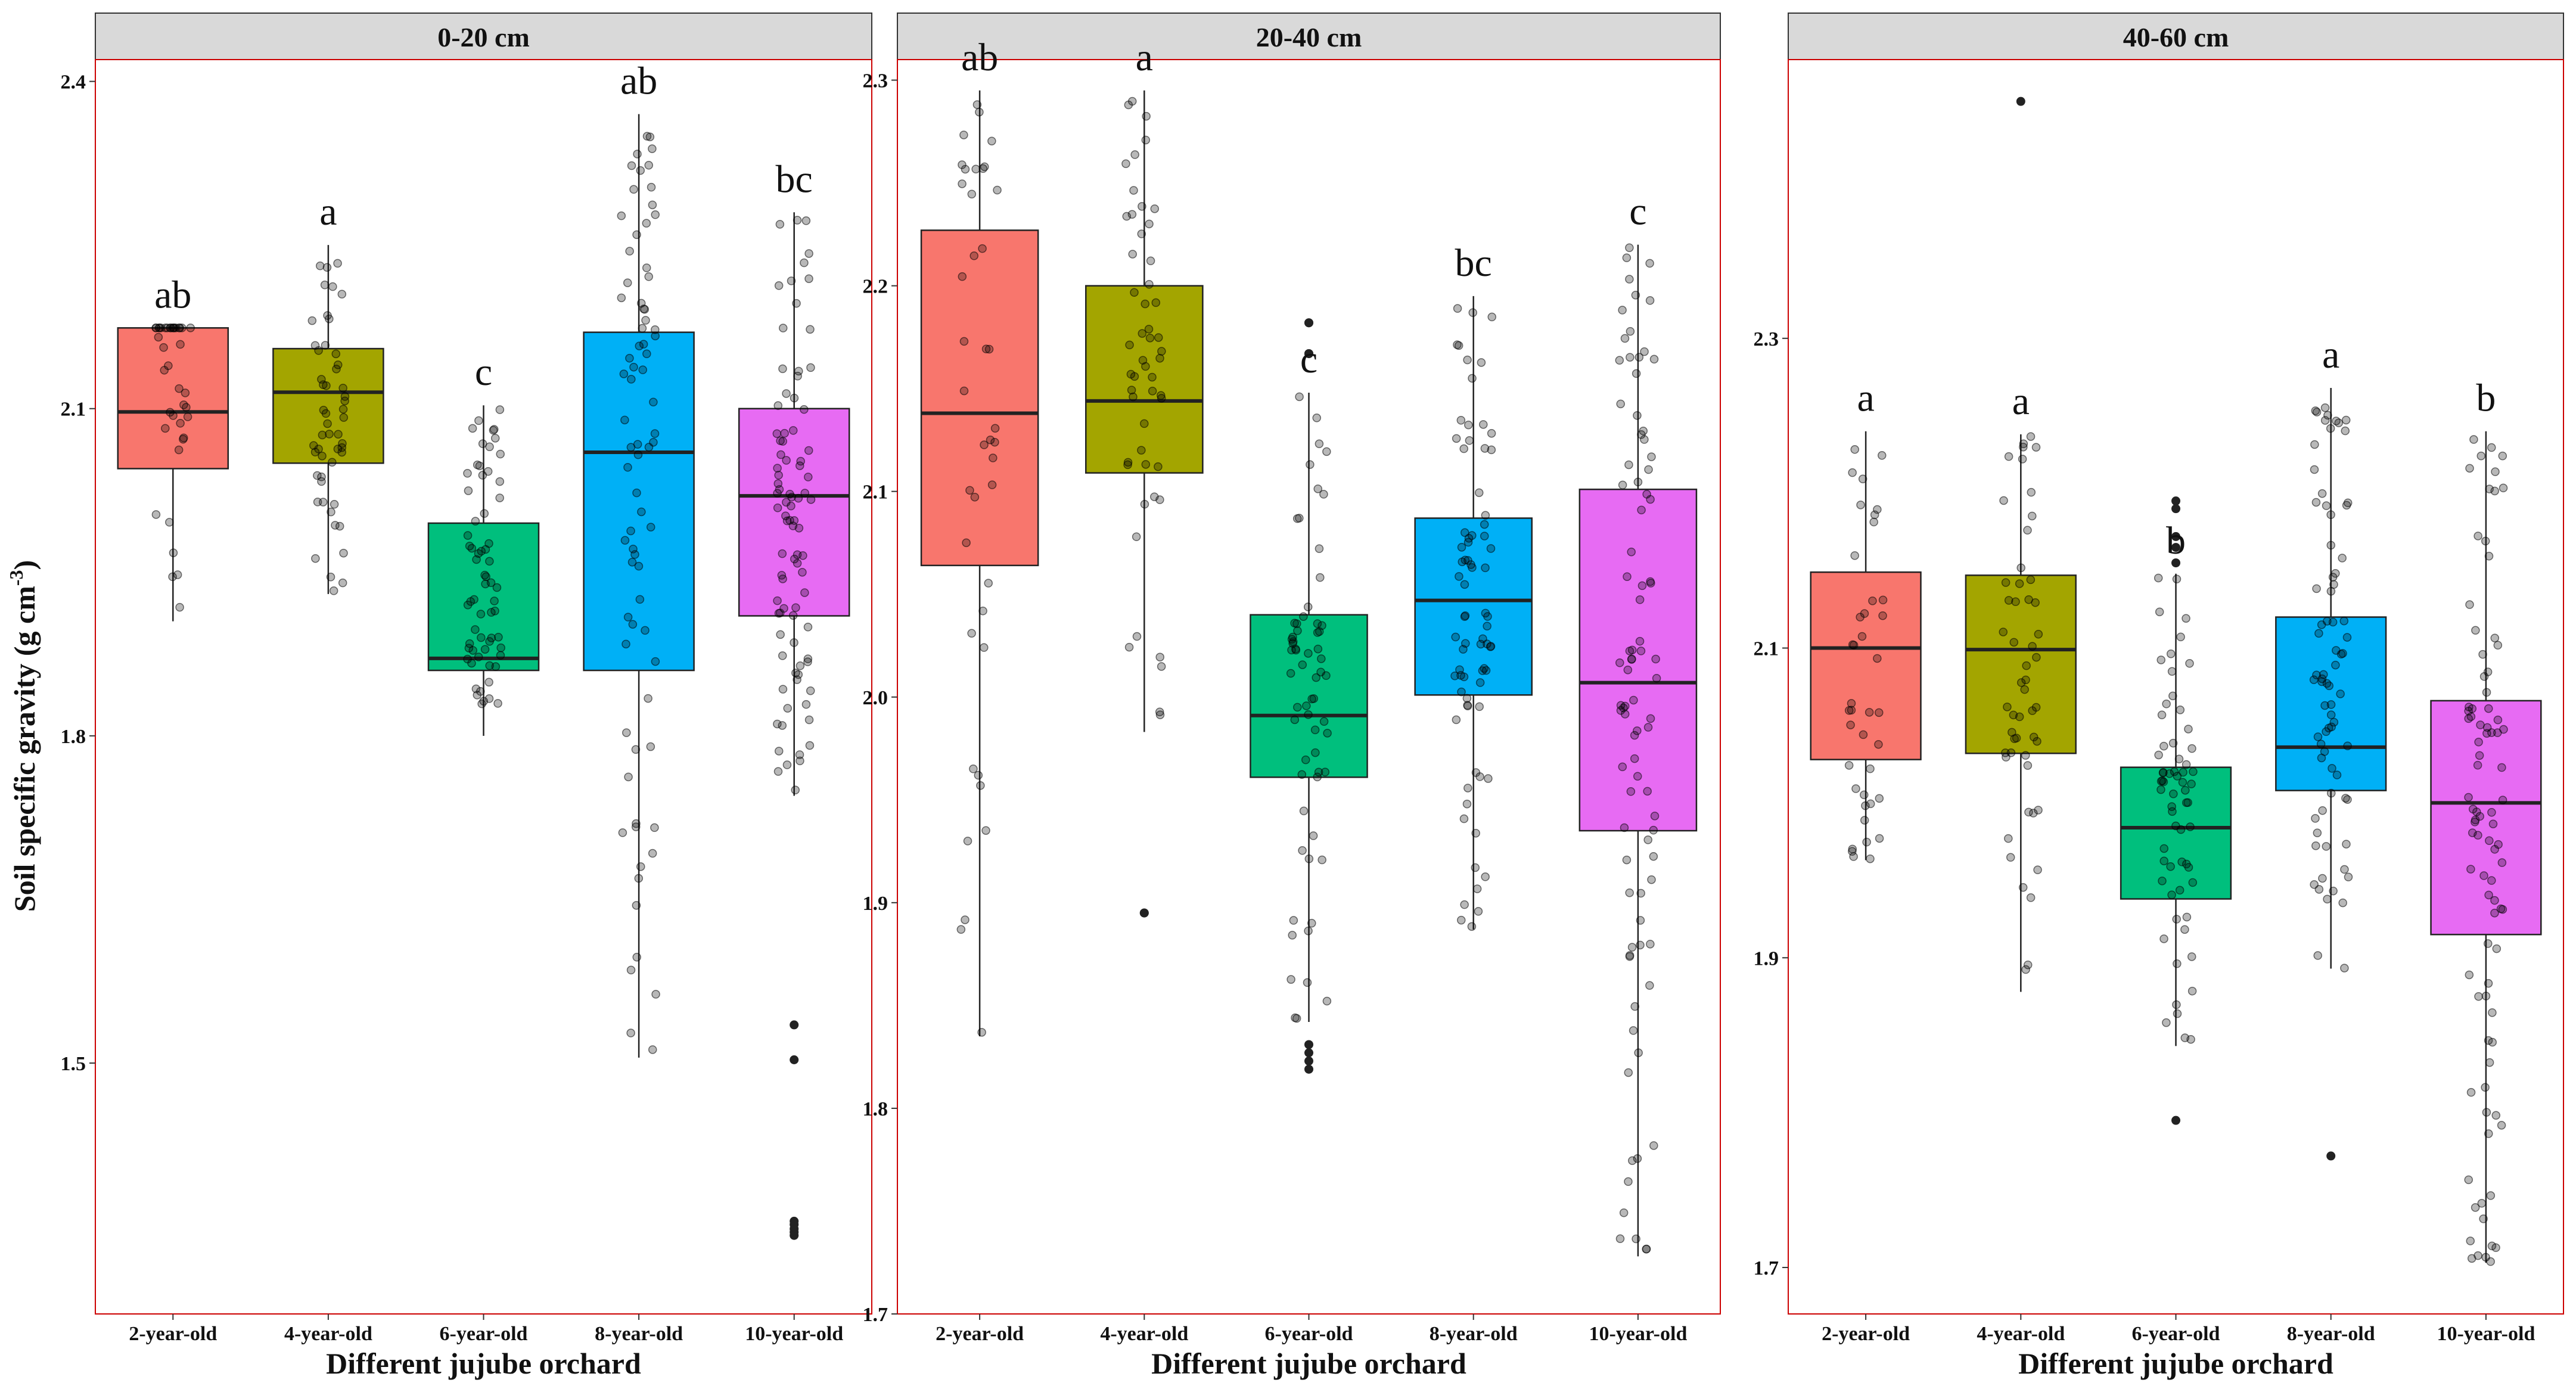 The width and height of the screenshot is (2576, 1392). Describe the element at coordinates (24, 565) in the screenshot. I see `y-axis-label-close: )` at that location.